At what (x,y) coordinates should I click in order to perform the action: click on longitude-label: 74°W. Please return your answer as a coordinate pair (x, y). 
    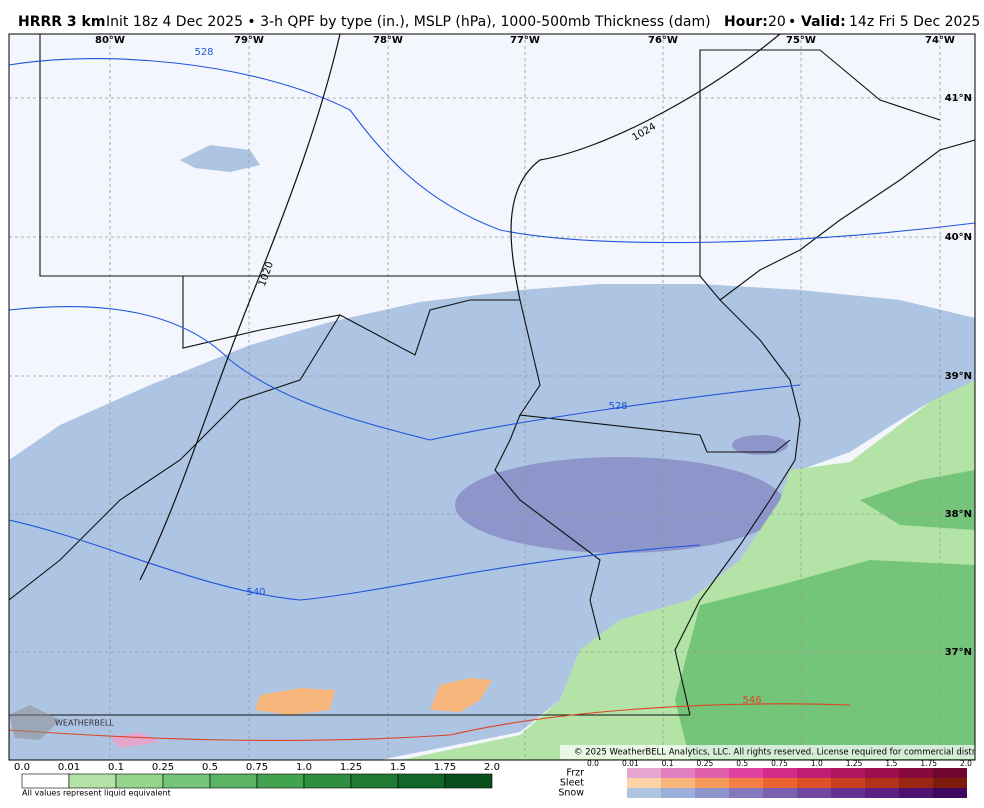
    Looking at the image, I should click on (940, 40).